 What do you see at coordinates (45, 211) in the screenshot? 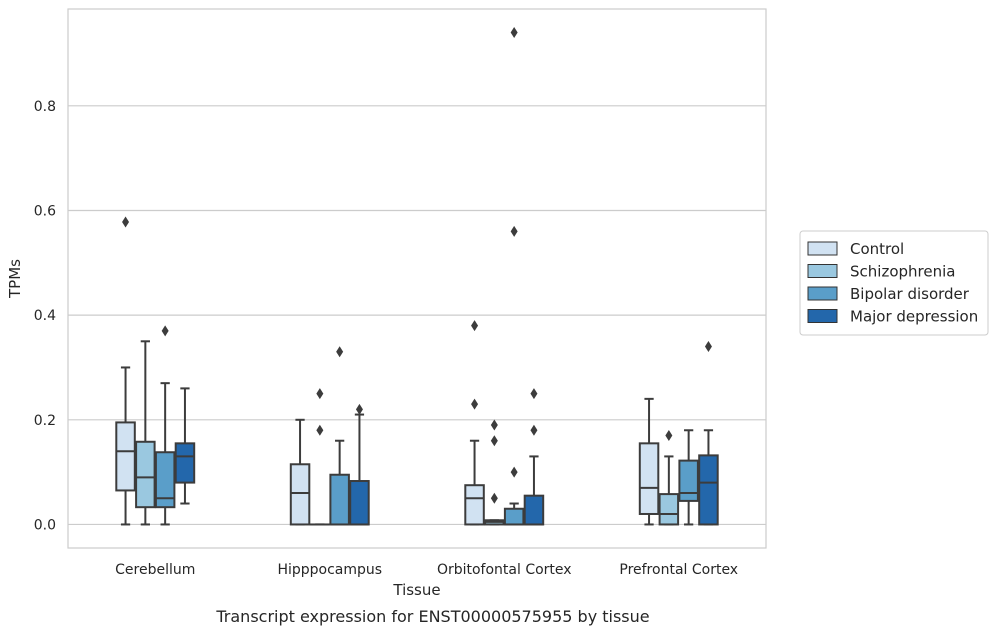
I see `y-tick-label: 0.6` at bounding box center [45, 211].